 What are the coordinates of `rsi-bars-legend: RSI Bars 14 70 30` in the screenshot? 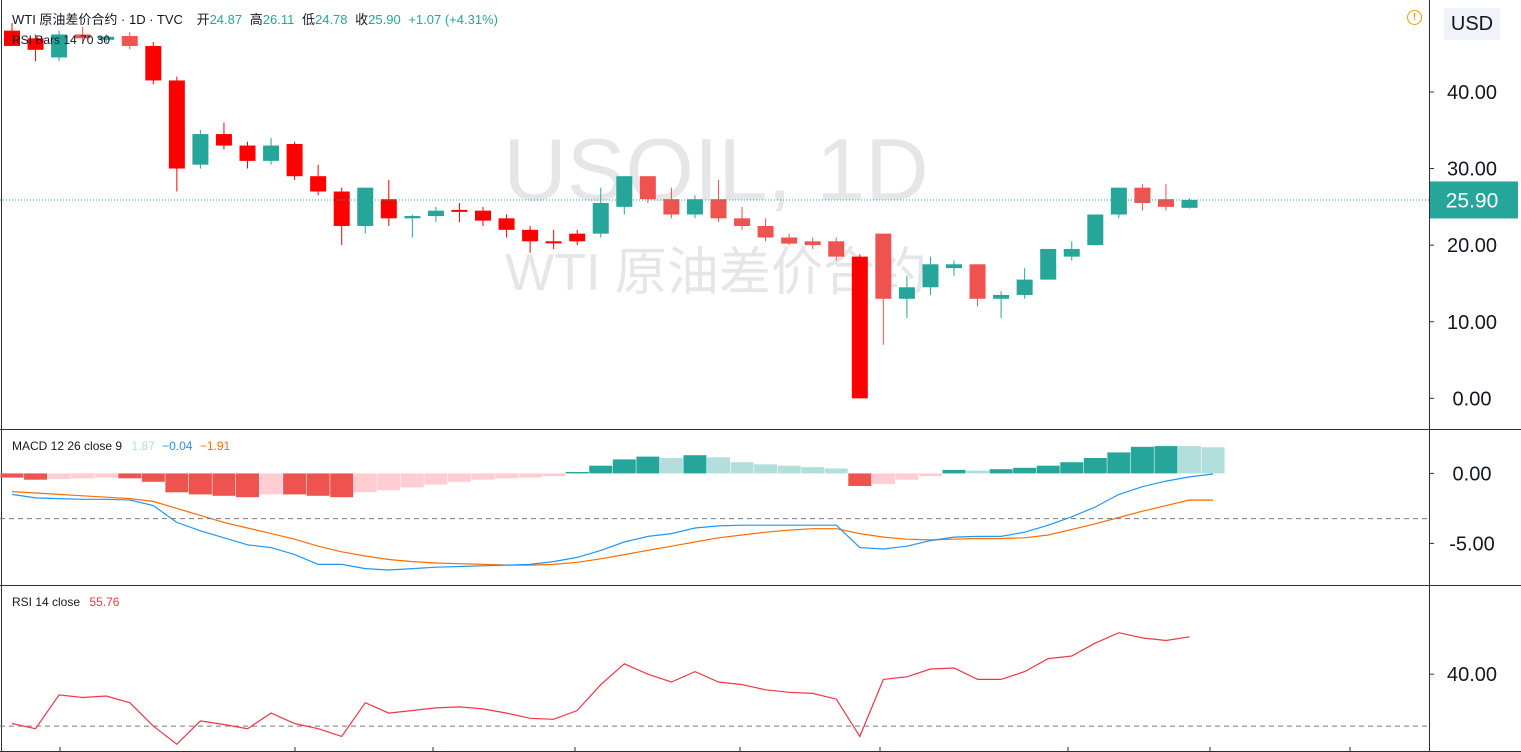 It's located at (61, 40).